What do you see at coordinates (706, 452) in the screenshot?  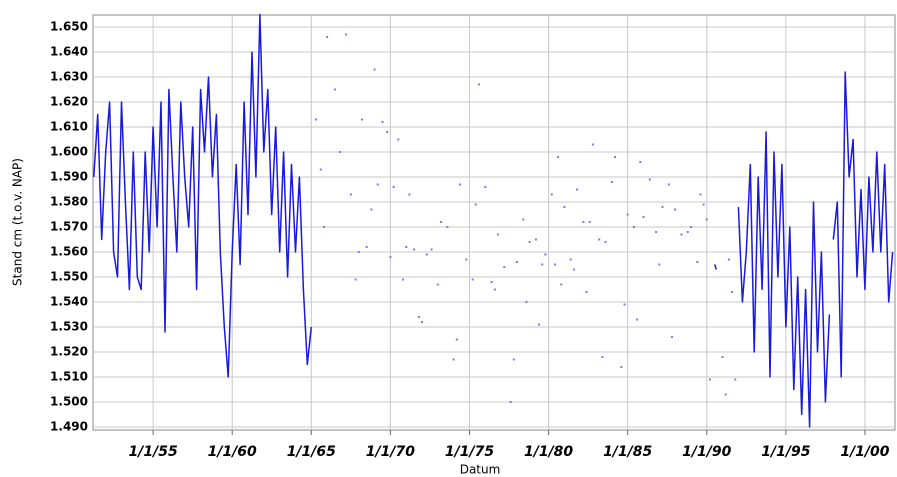 I see `x-tick-label: 1/1/90` at bounding box center [706, 452].